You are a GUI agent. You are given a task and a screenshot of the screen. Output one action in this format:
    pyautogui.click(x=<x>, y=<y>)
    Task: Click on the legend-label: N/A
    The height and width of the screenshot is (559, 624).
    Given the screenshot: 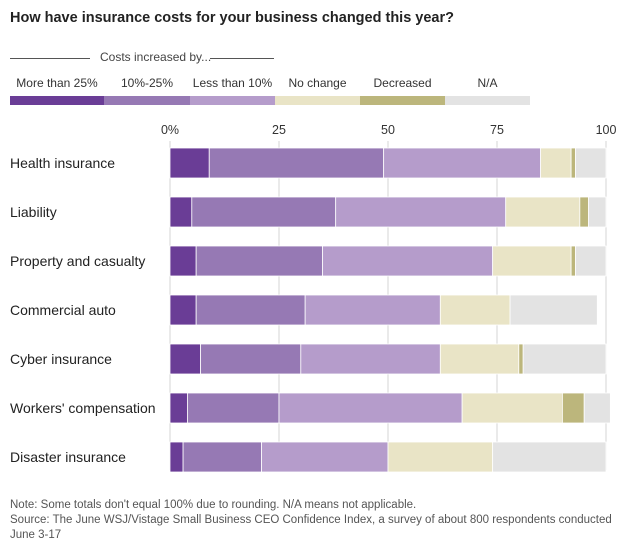 What is the action you would take?
    pyautogui.click(x=487, y=83)
    